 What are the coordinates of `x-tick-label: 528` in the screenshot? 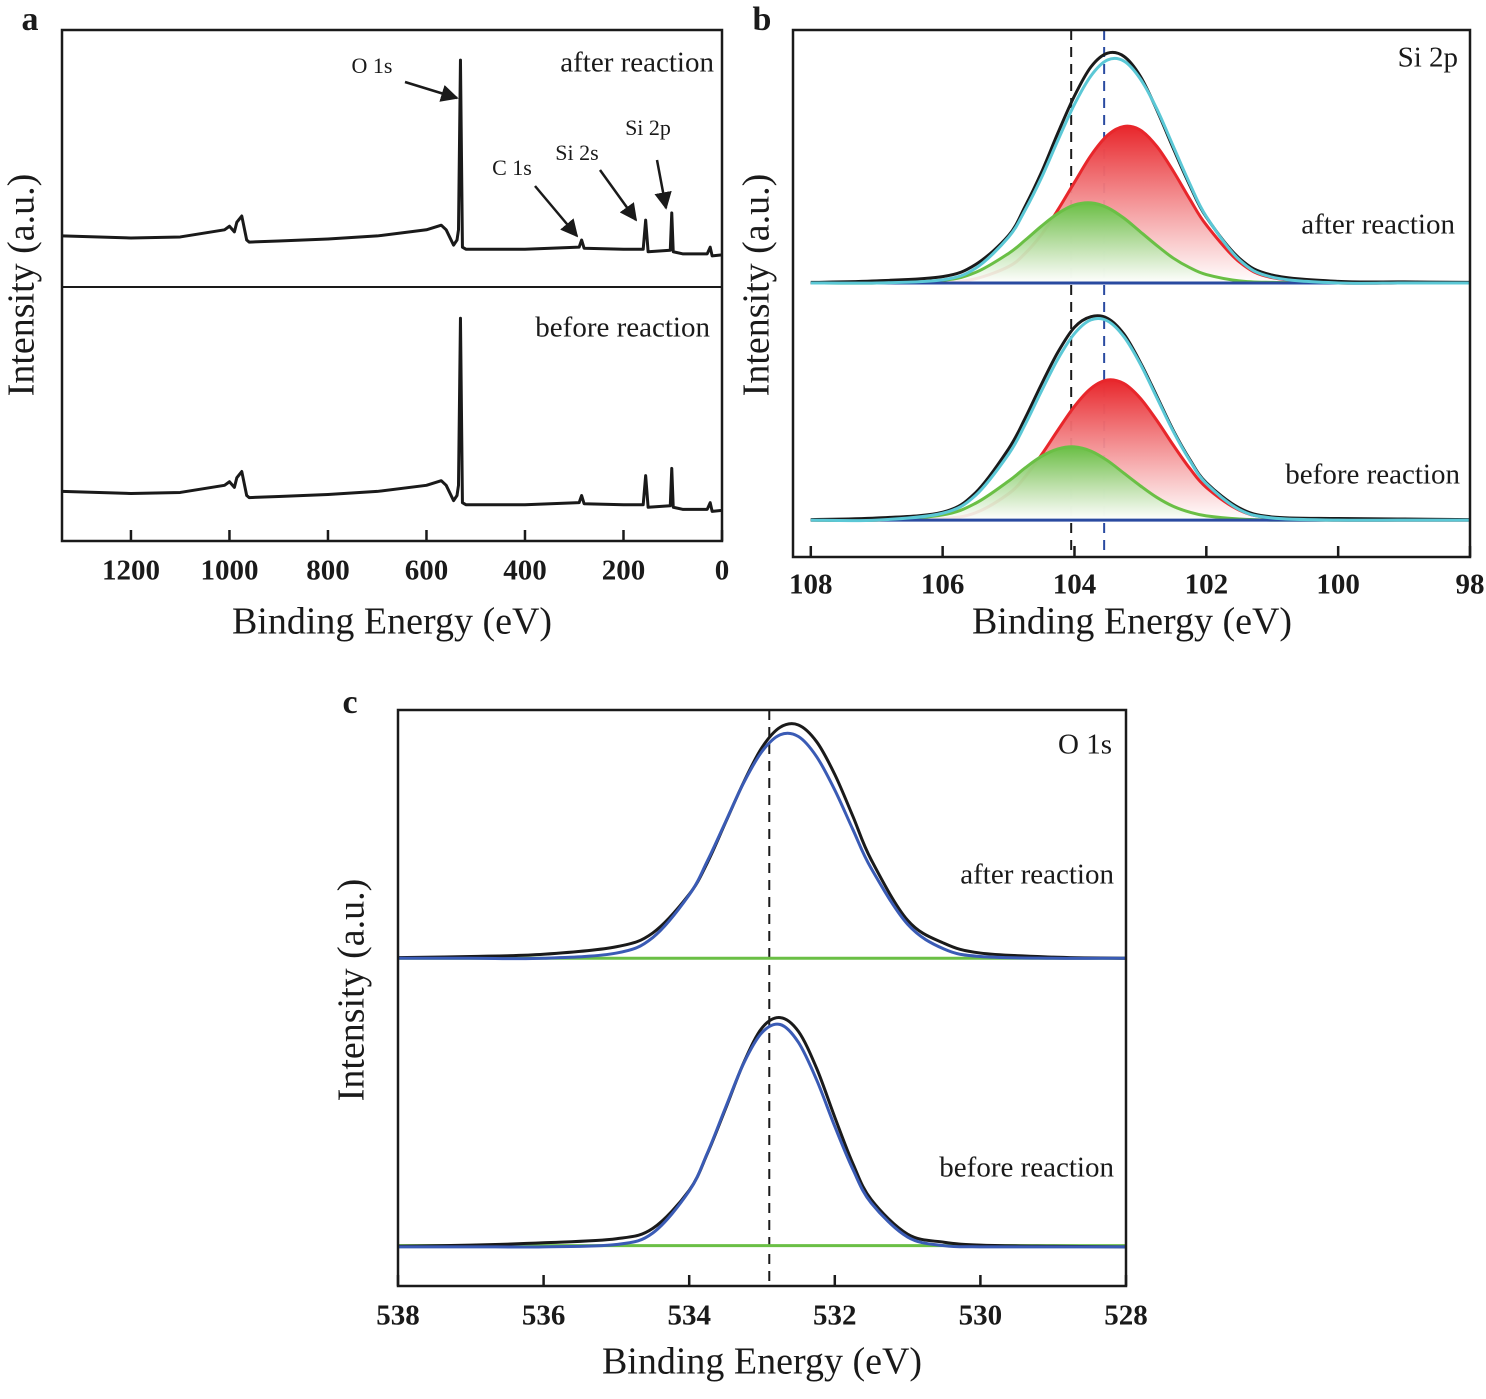 It's located at (1126, 1316).